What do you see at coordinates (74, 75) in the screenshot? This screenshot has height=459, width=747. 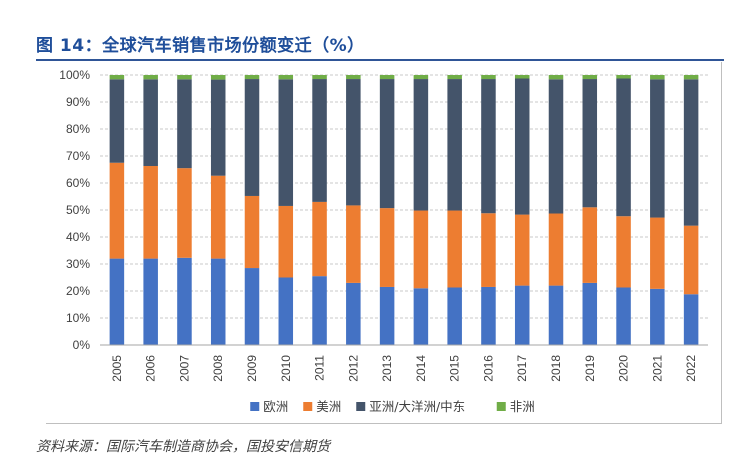 I see `y-tick-label: 100%` at bounding box center [74, 75].